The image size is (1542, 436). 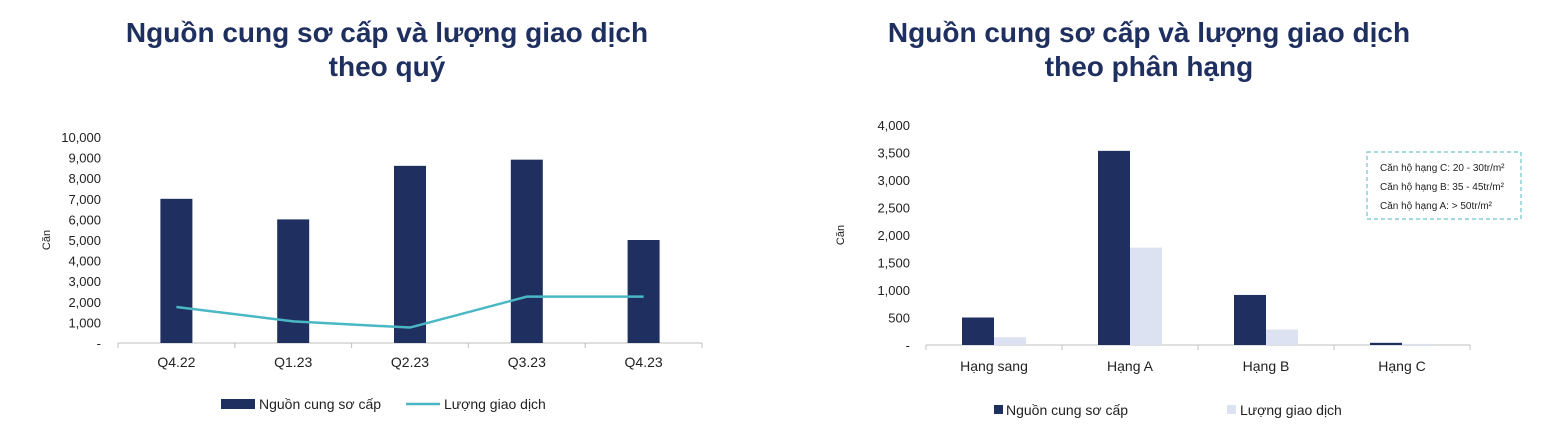 What do you see at coordinates (893, 153) in the screenshot?
I see `y-tick-label: 3,500` at bounding box center [893, 153].